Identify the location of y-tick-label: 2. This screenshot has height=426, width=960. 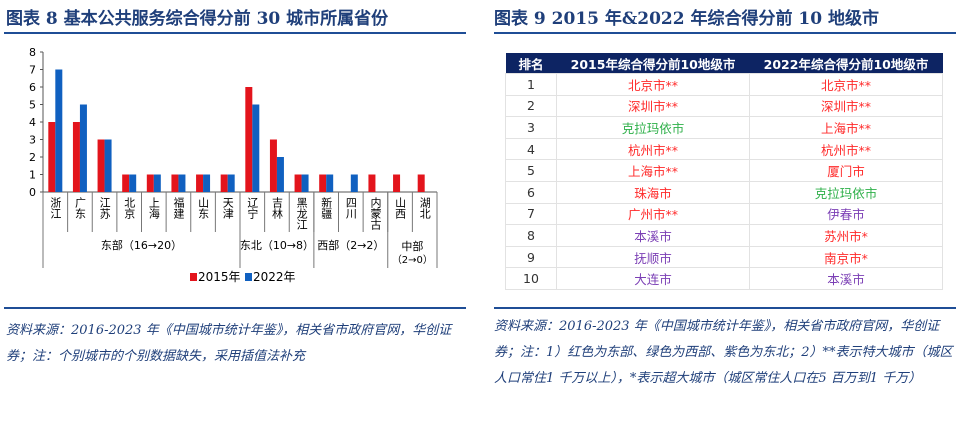
(32, 157).